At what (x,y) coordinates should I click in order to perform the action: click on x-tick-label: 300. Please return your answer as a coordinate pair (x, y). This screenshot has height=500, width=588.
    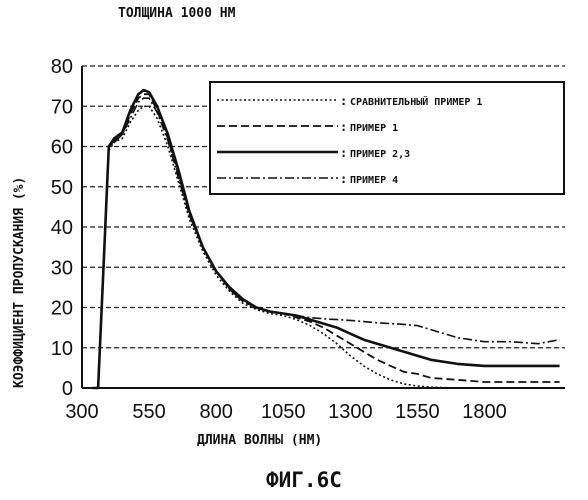
    Looking at the image, I should click on (81, 412).